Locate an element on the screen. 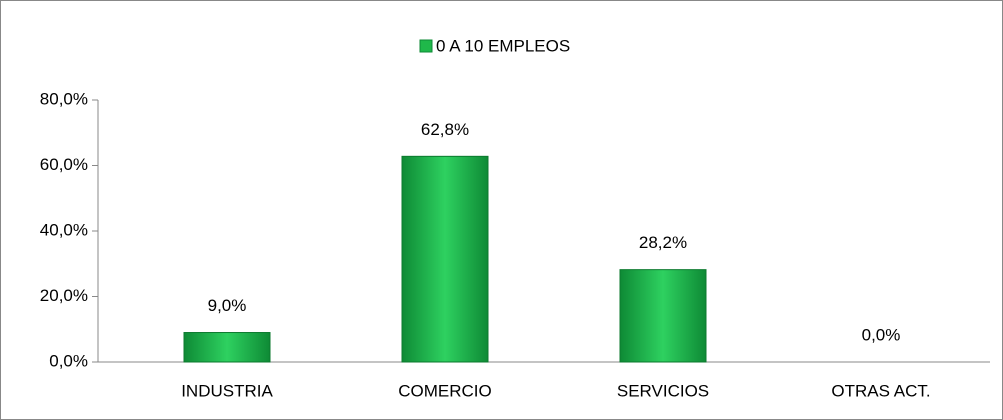 The height and width of the screenshot is (420, 1003). y-tick-label: 40,0% is located at coordinates (64, 229).